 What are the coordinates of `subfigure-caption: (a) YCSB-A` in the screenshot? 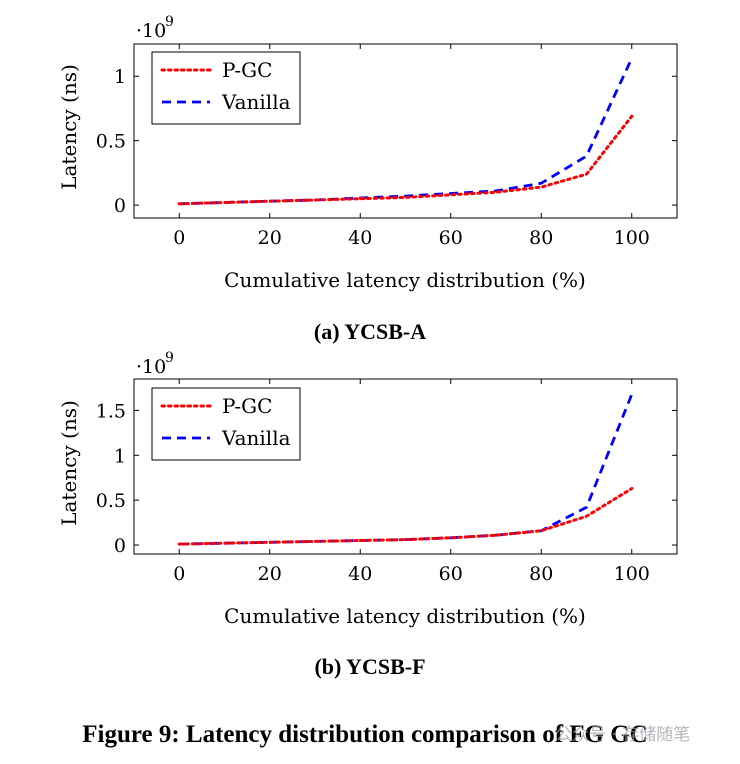 It's located at (370, 331).